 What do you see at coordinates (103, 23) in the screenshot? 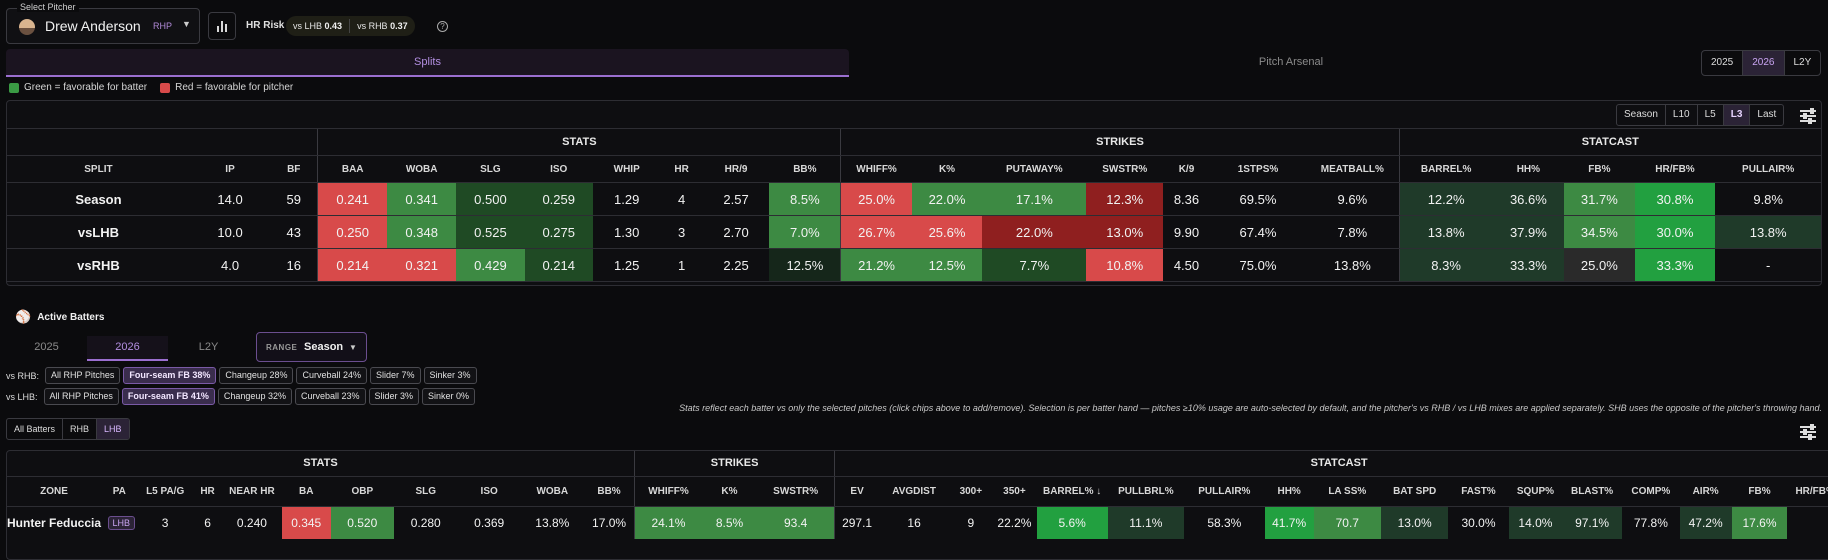
I see `pitcher-select: Select Pitcher Drew Anderson RHP ▼` at bounding box center [103, 23].